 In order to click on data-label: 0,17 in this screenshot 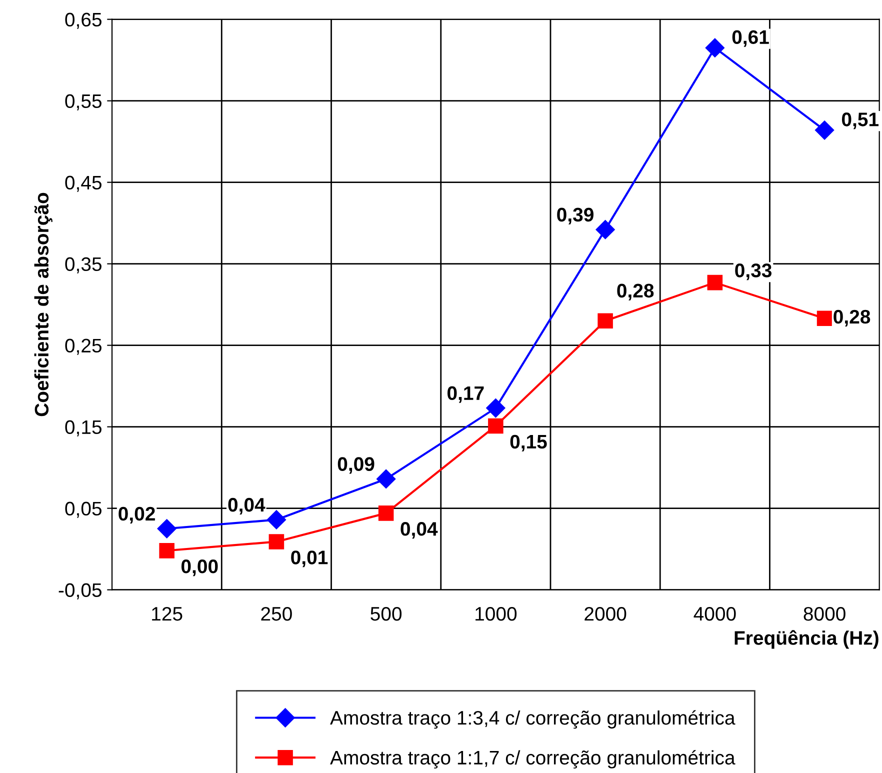, I will do `click(466, 394)`.